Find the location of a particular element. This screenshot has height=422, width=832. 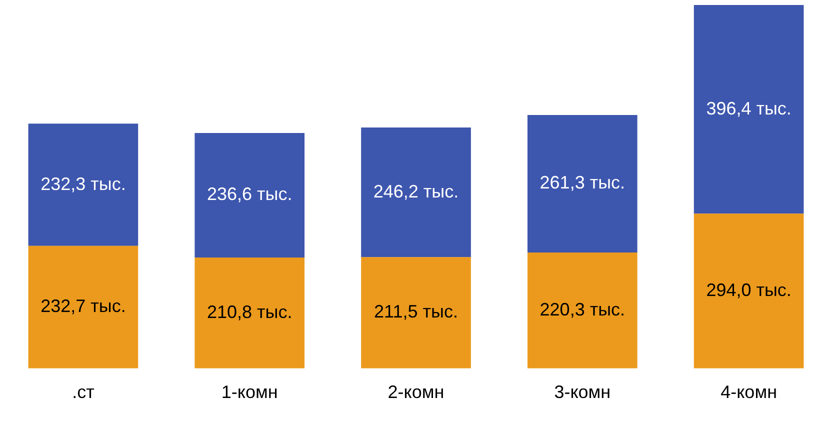

data-label: 294,0 тыс. is located at coordinates (749, 290).